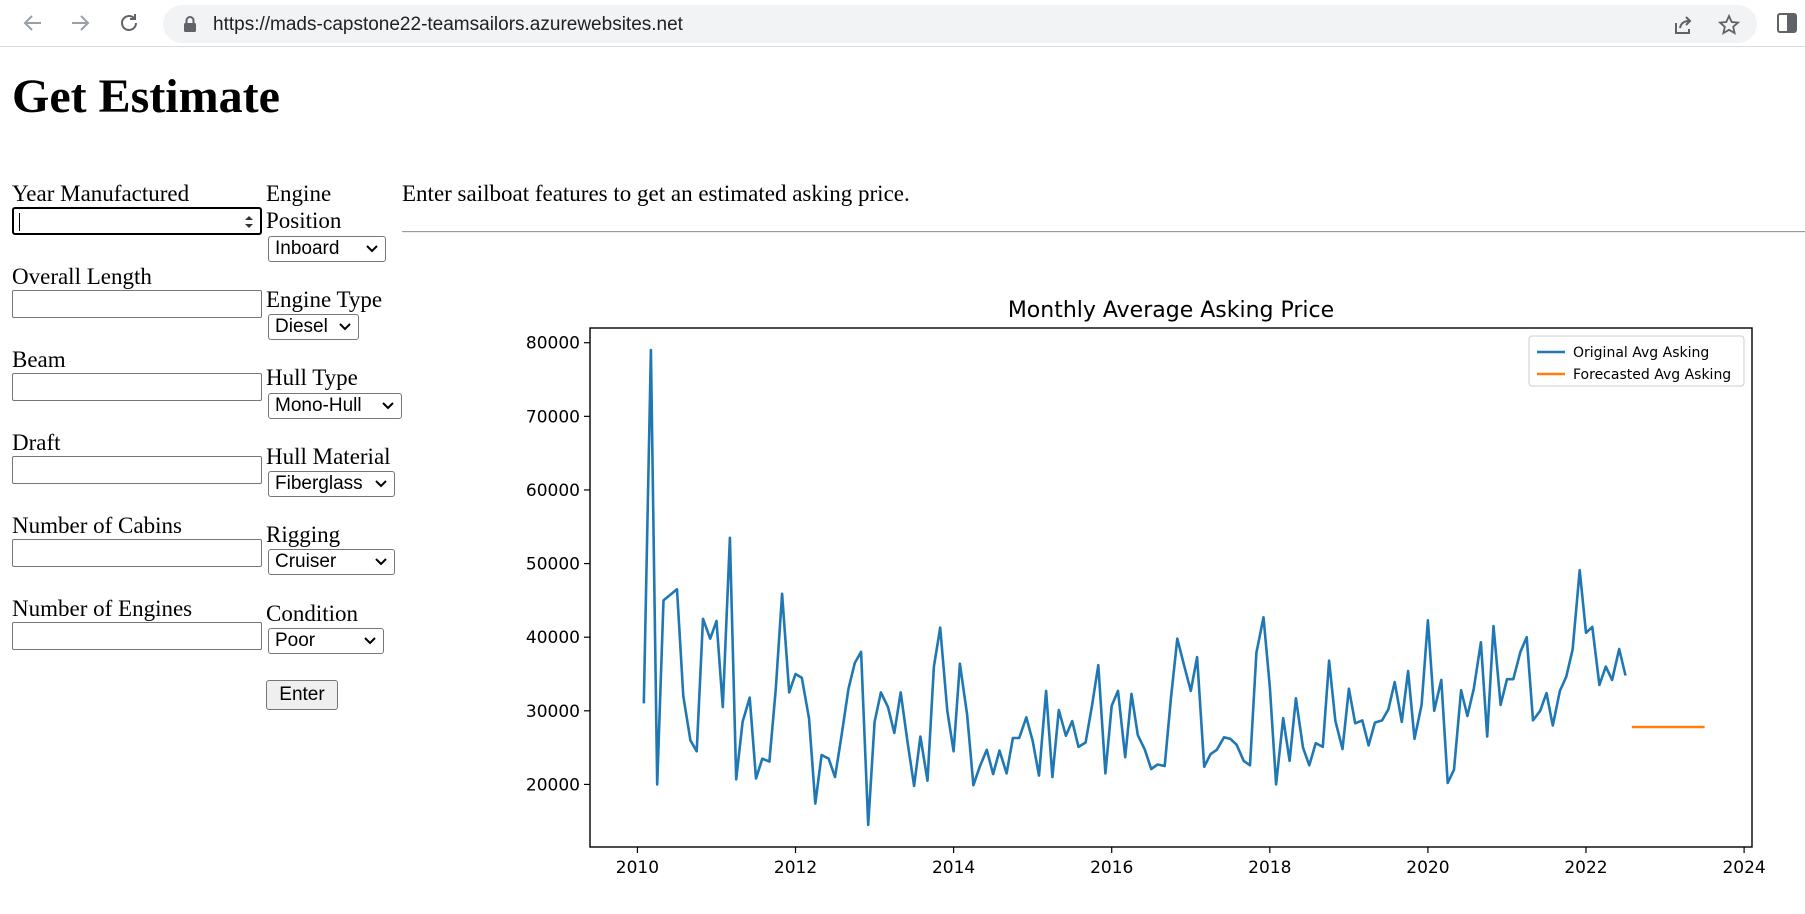 The image size is (1805, 914). I want to click on engines-label: Number of Engines, so click(102, 608).